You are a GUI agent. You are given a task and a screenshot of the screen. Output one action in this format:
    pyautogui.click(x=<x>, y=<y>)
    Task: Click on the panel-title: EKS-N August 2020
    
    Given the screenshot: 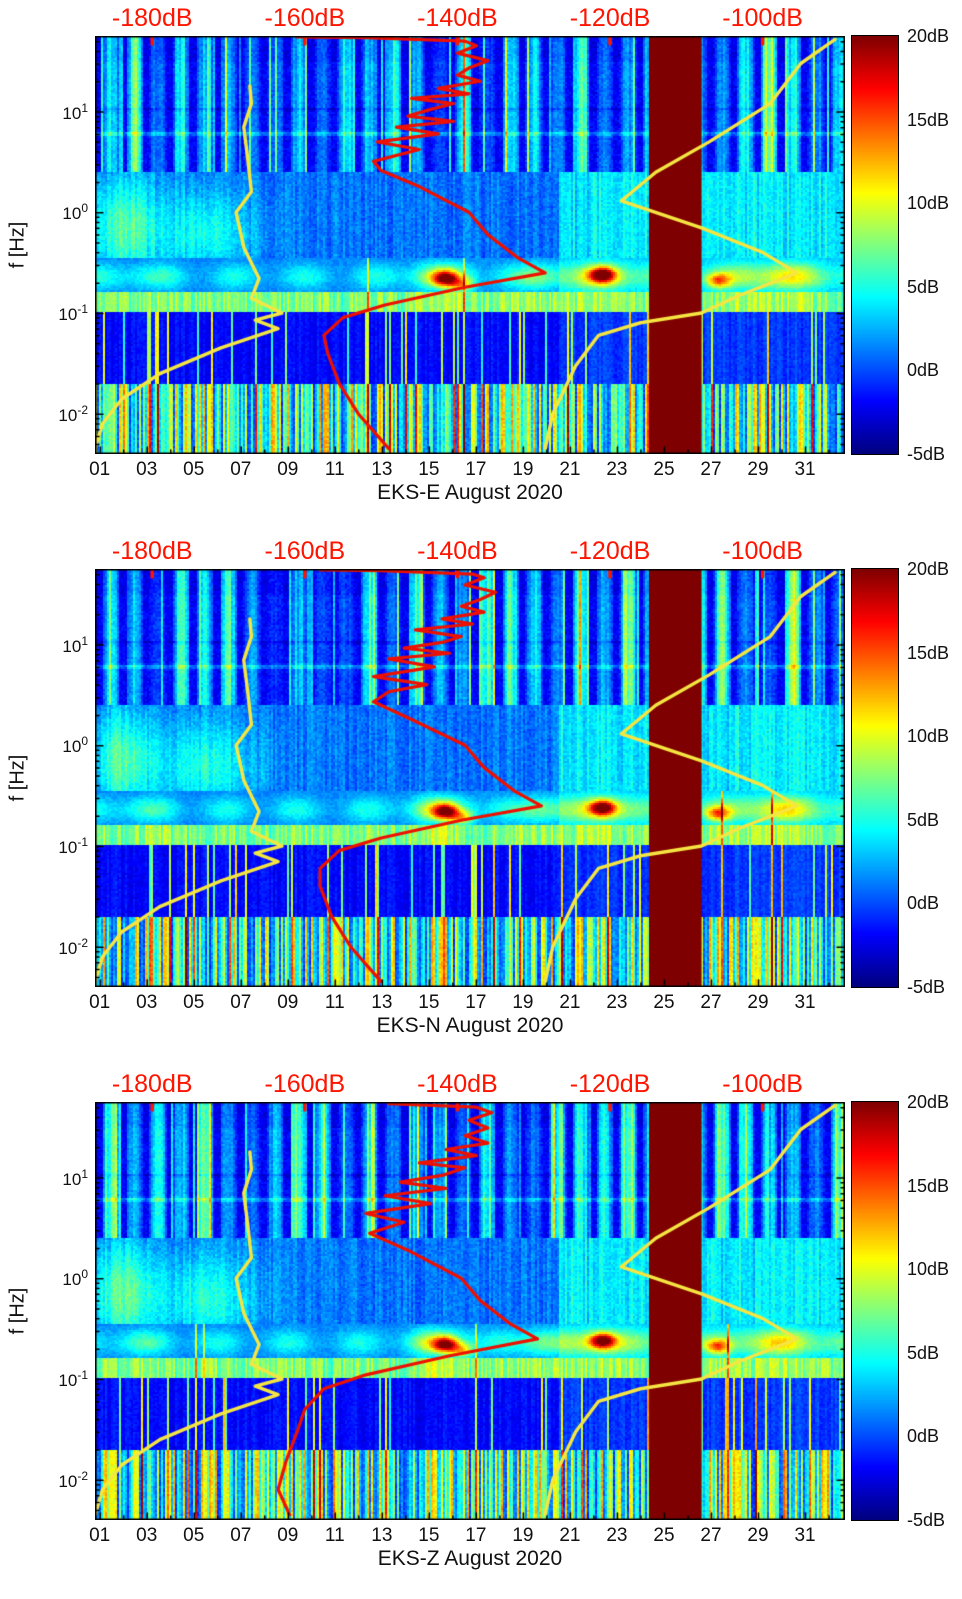 What is the action you would take?
    pyautogui.click(x=470, y=1025)
    